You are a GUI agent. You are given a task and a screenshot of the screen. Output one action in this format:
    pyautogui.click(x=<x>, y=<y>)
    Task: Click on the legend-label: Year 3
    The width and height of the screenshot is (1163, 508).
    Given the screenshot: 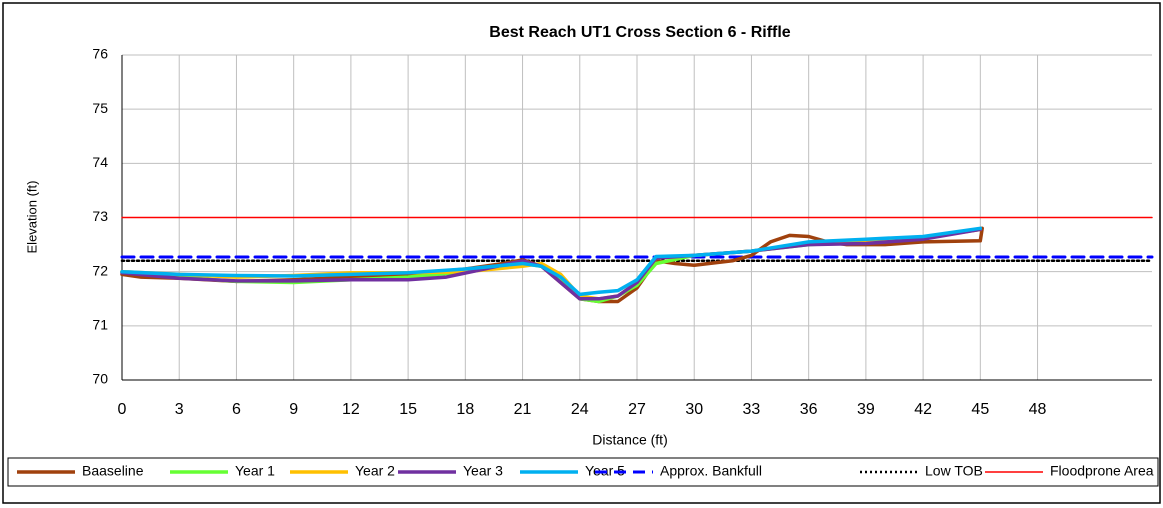 What is the action you would take?
    pyautogui.click(x=483, y=471)
    